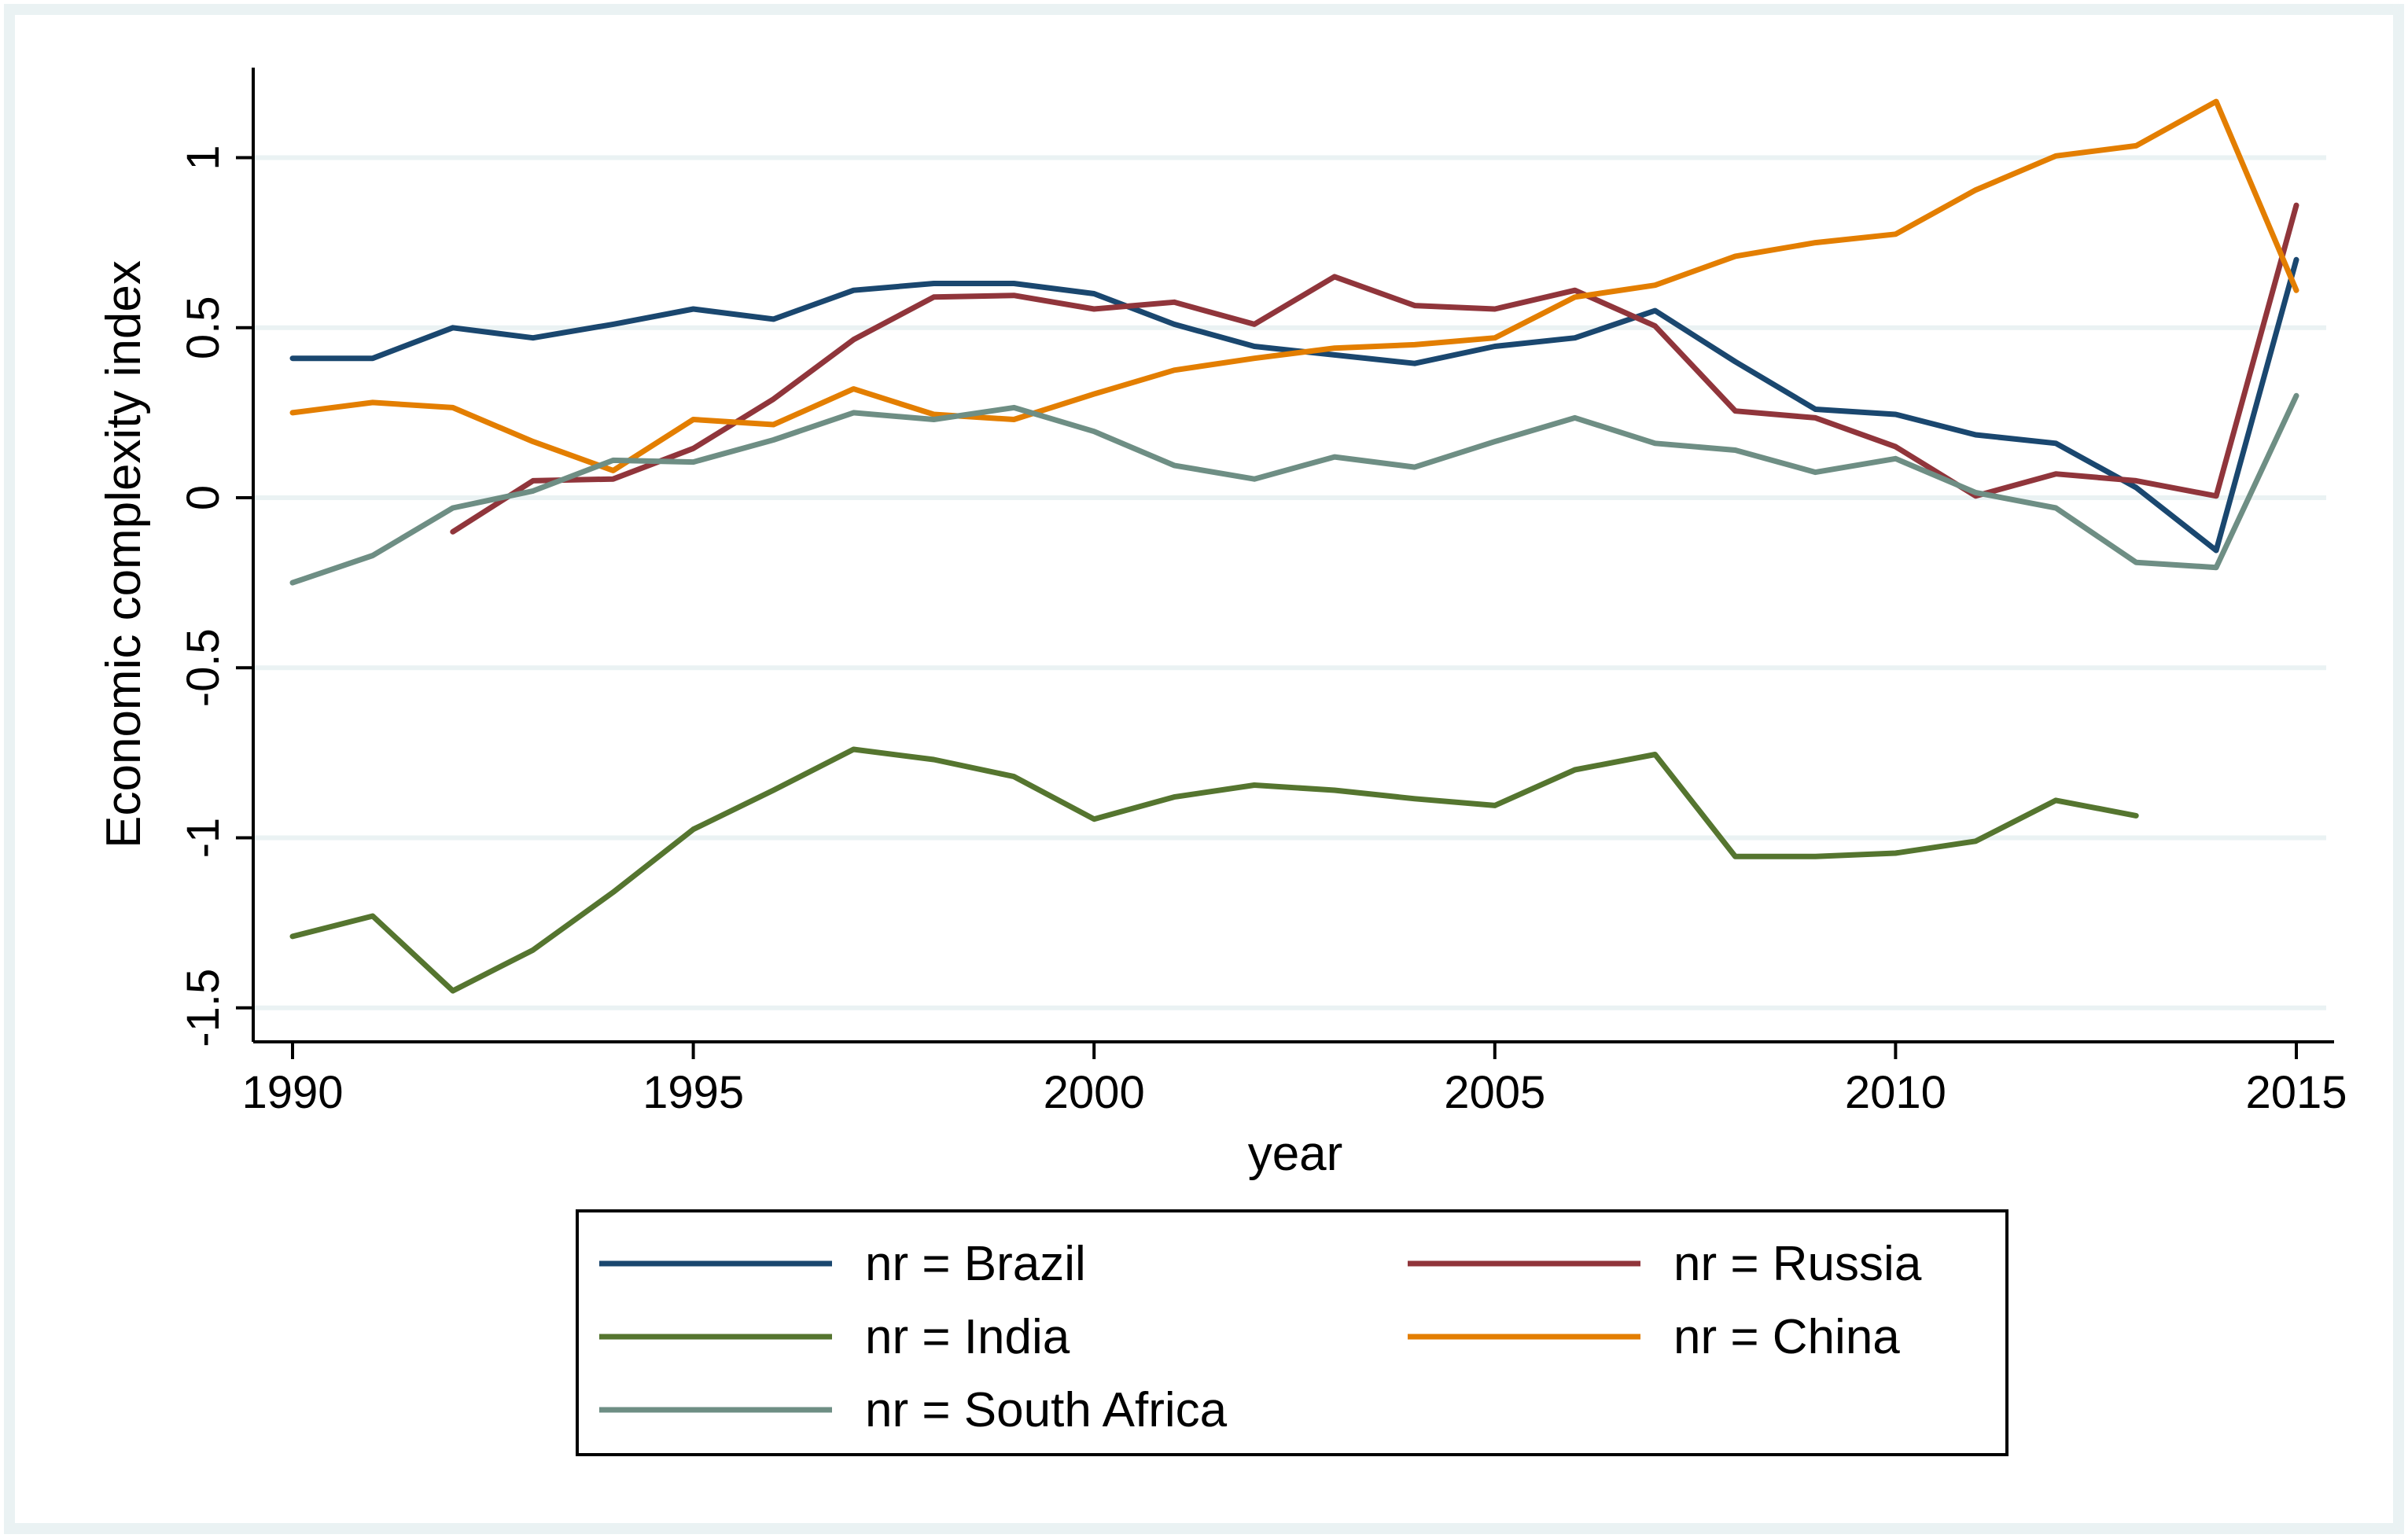 This screenshot has width=2408, height=1538. I want to click on y-tick-label: 1, so click(203, 157).